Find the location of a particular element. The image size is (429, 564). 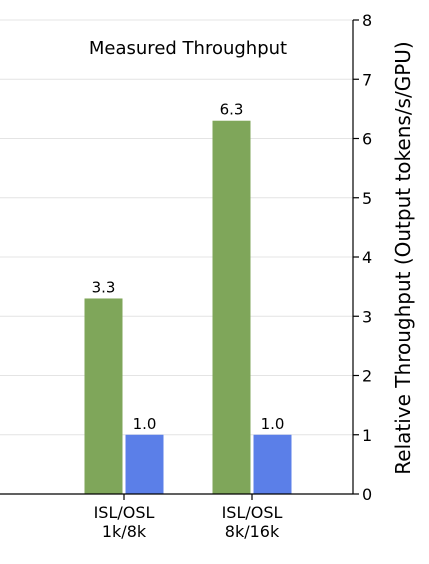

y-tick-label: 5 is located at coordinates (367, 198).